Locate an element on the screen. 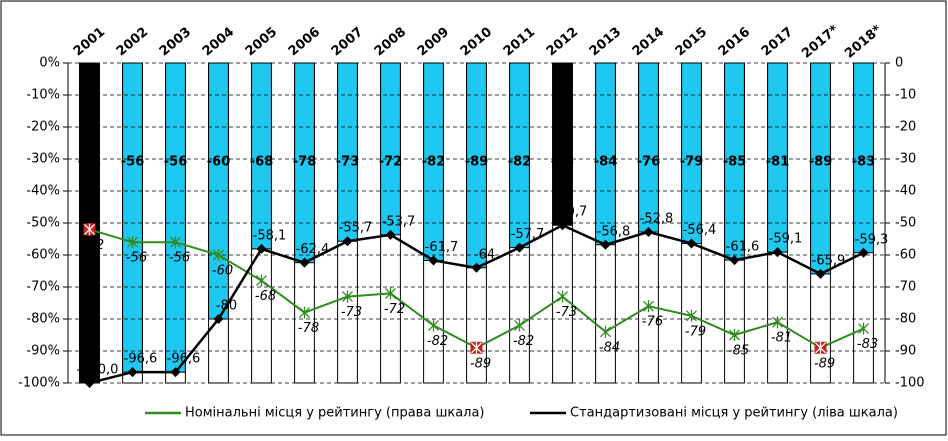 Image resolution: width=948 pixels, height=441 pixels. bar-label: -60 is located at coordinates (219, 162).